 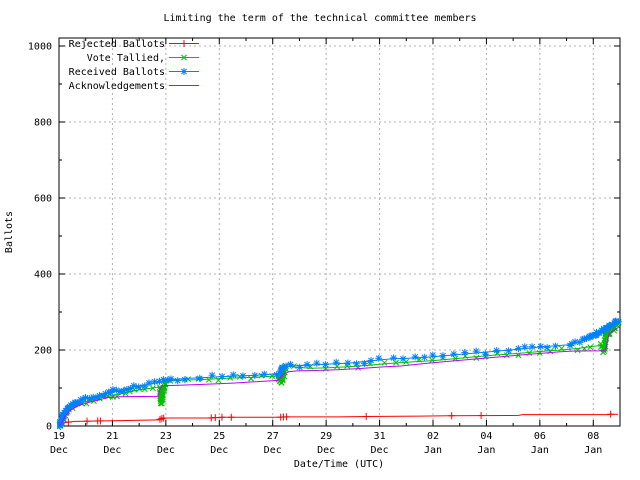 I want to click on svg-text: 19, so click(x=59, y=436).